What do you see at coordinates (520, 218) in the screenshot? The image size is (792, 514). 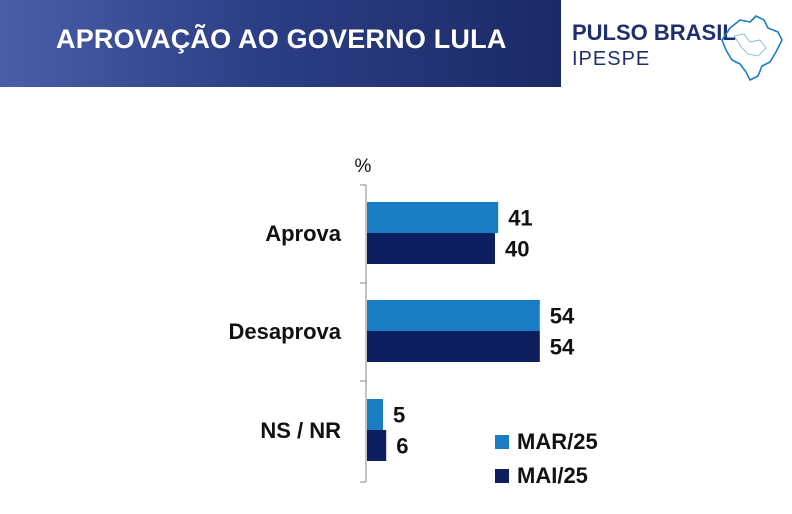 I see `data-label: 41` at bounding box center [520, 218].